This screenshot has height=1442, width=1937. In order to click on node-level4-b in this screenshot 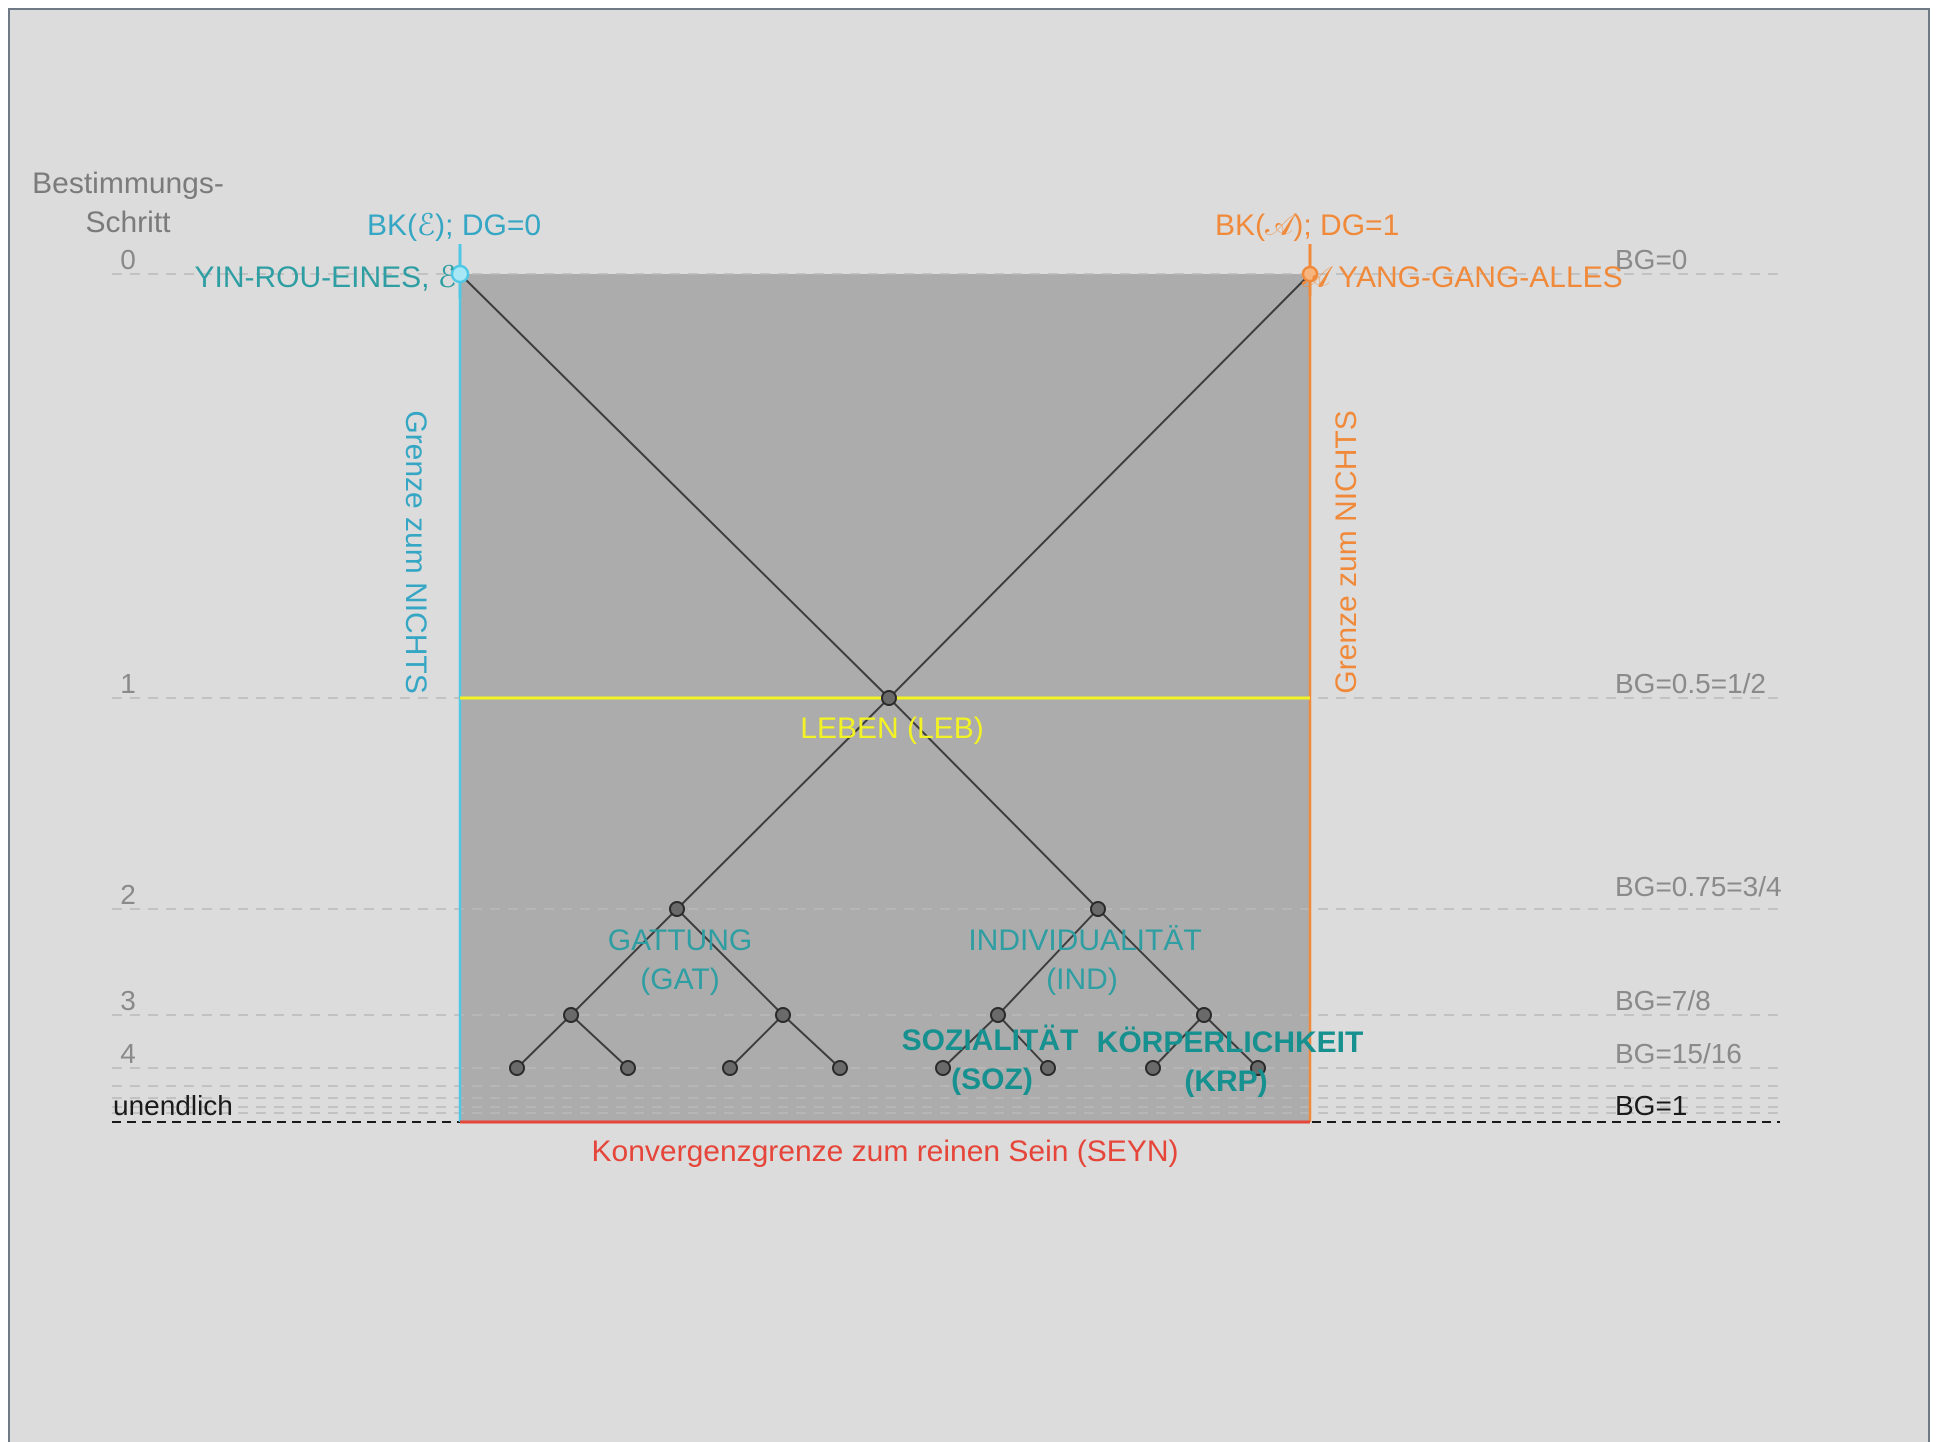, I will do `click(628, 1068)`.